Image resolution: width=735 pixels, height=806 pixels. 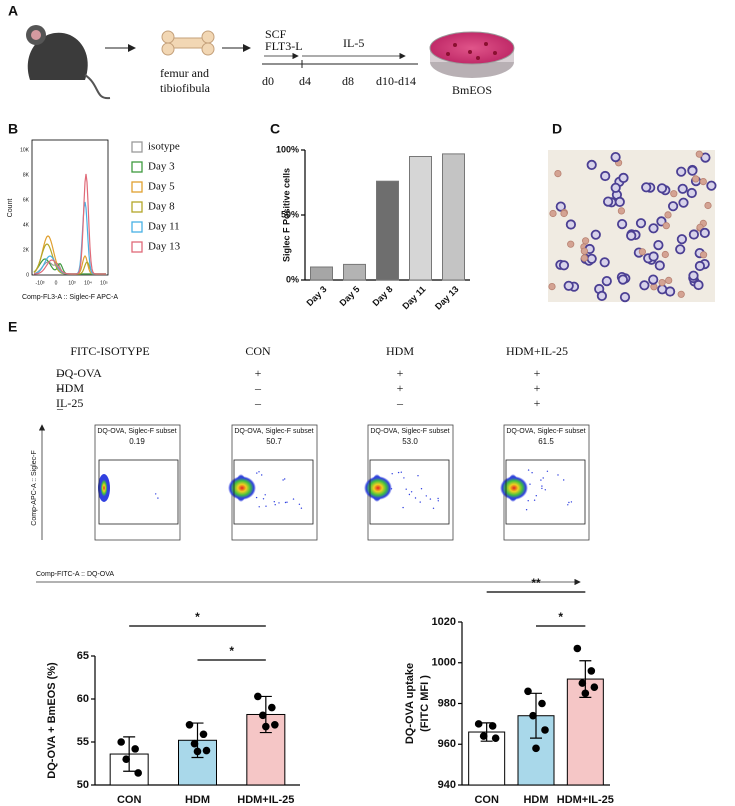 I want to click on gate-name: DQ-OVA, Siglec-F subset, so click(x=545, y=431).